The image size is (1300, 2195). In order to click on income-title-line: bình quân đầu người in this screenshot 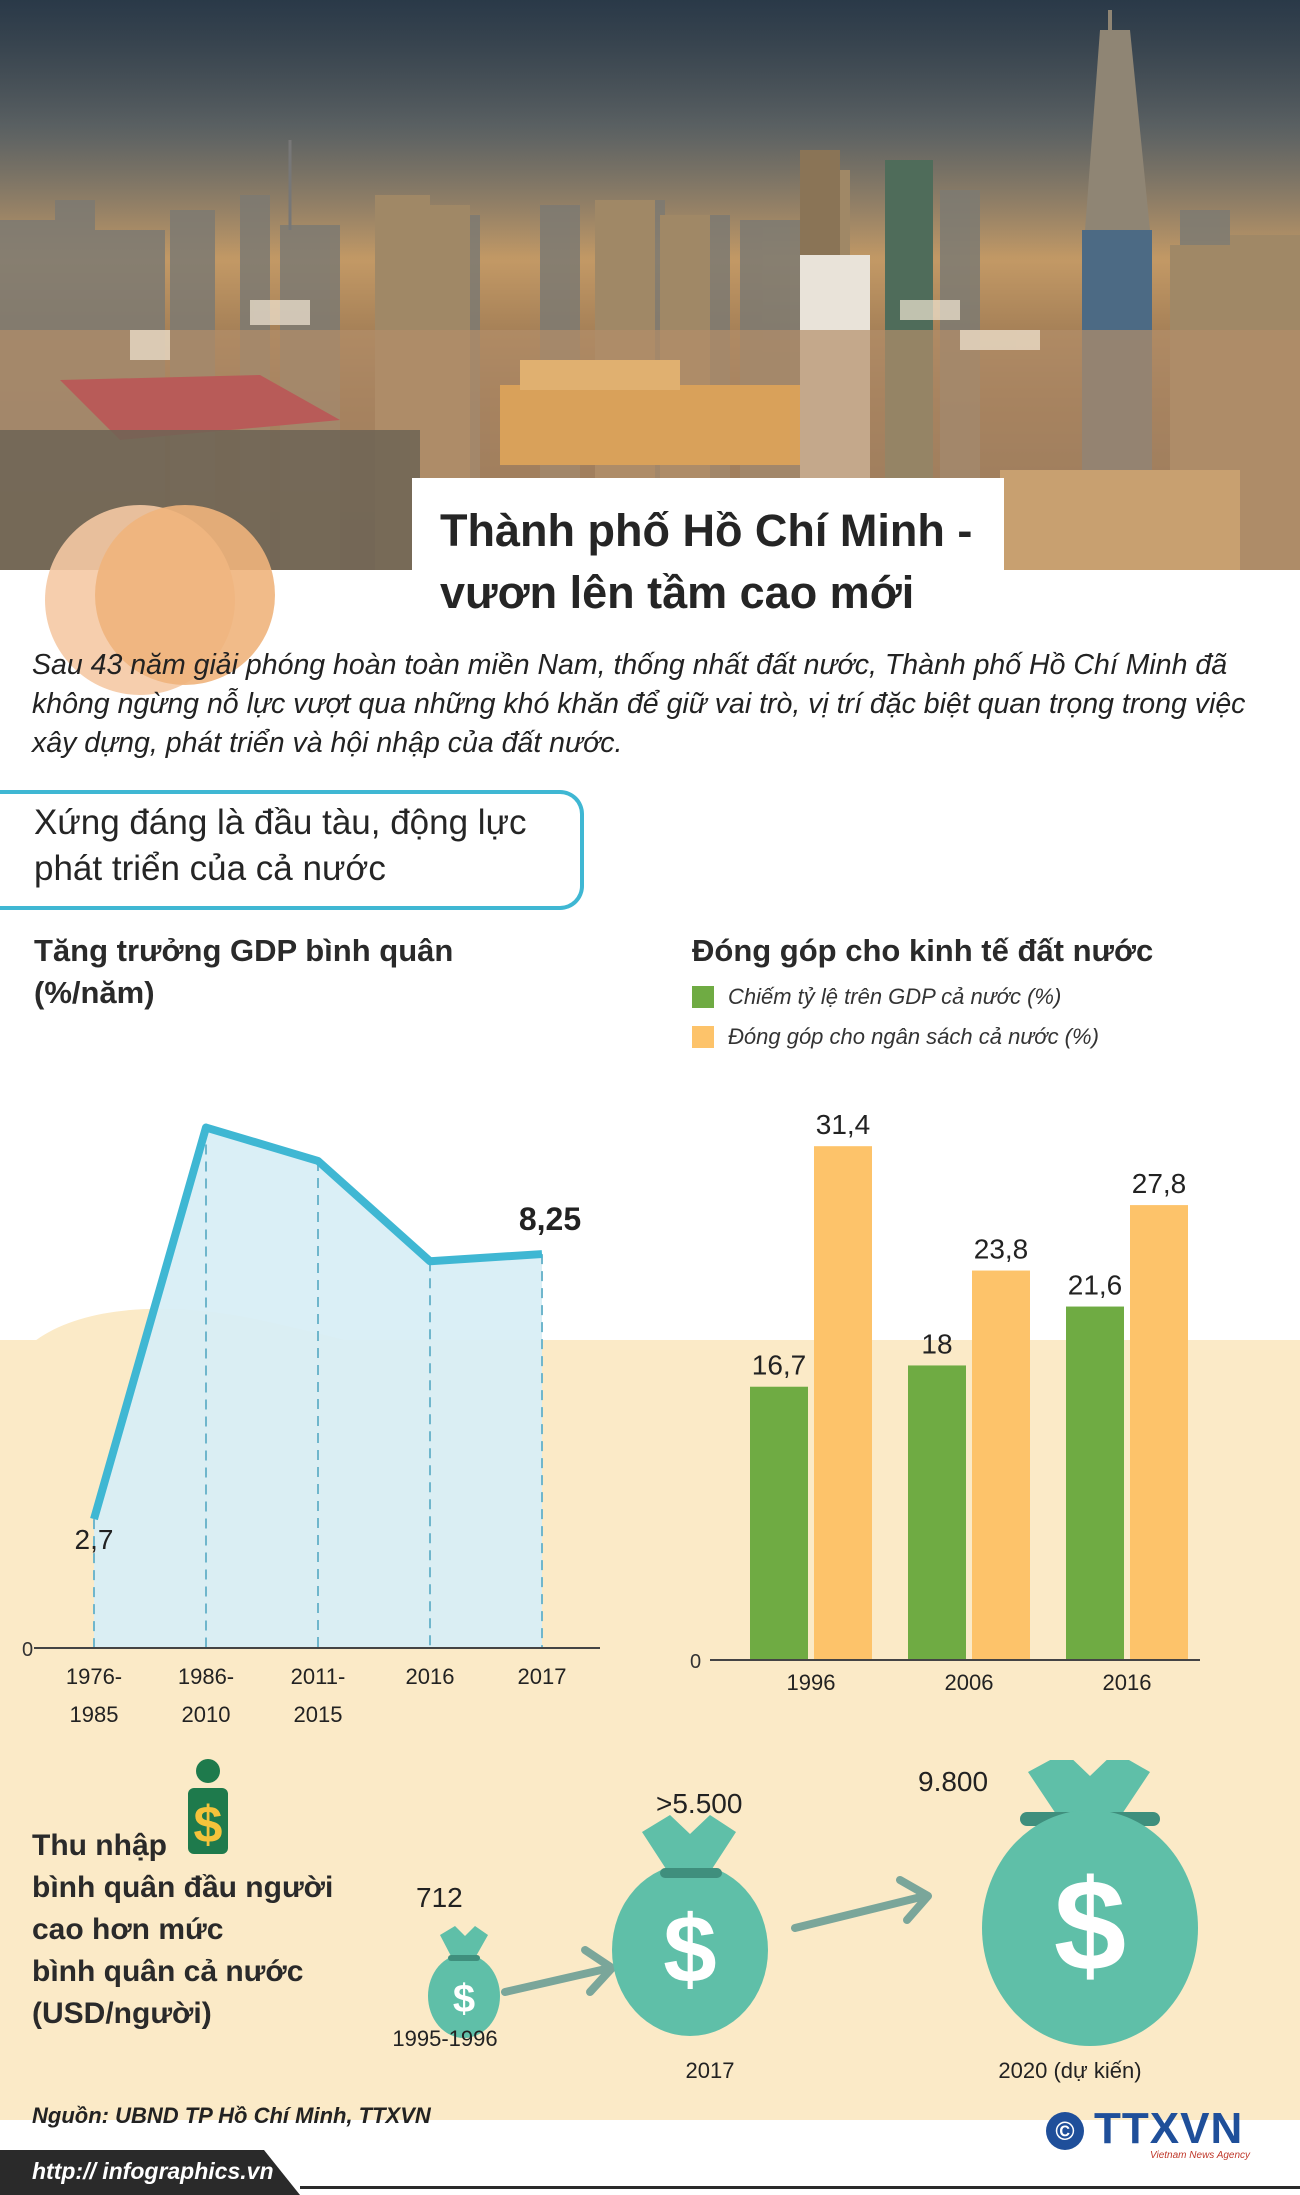, I will do `click(183, 1887)`.